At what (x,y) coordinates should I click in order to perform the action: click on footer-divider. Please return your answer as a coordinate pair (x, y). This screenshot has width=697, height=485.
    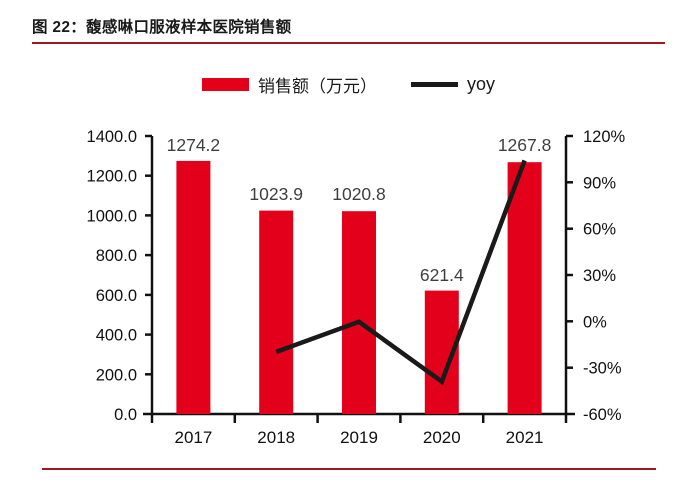
    Looking at the image, I should click on (349, 469).